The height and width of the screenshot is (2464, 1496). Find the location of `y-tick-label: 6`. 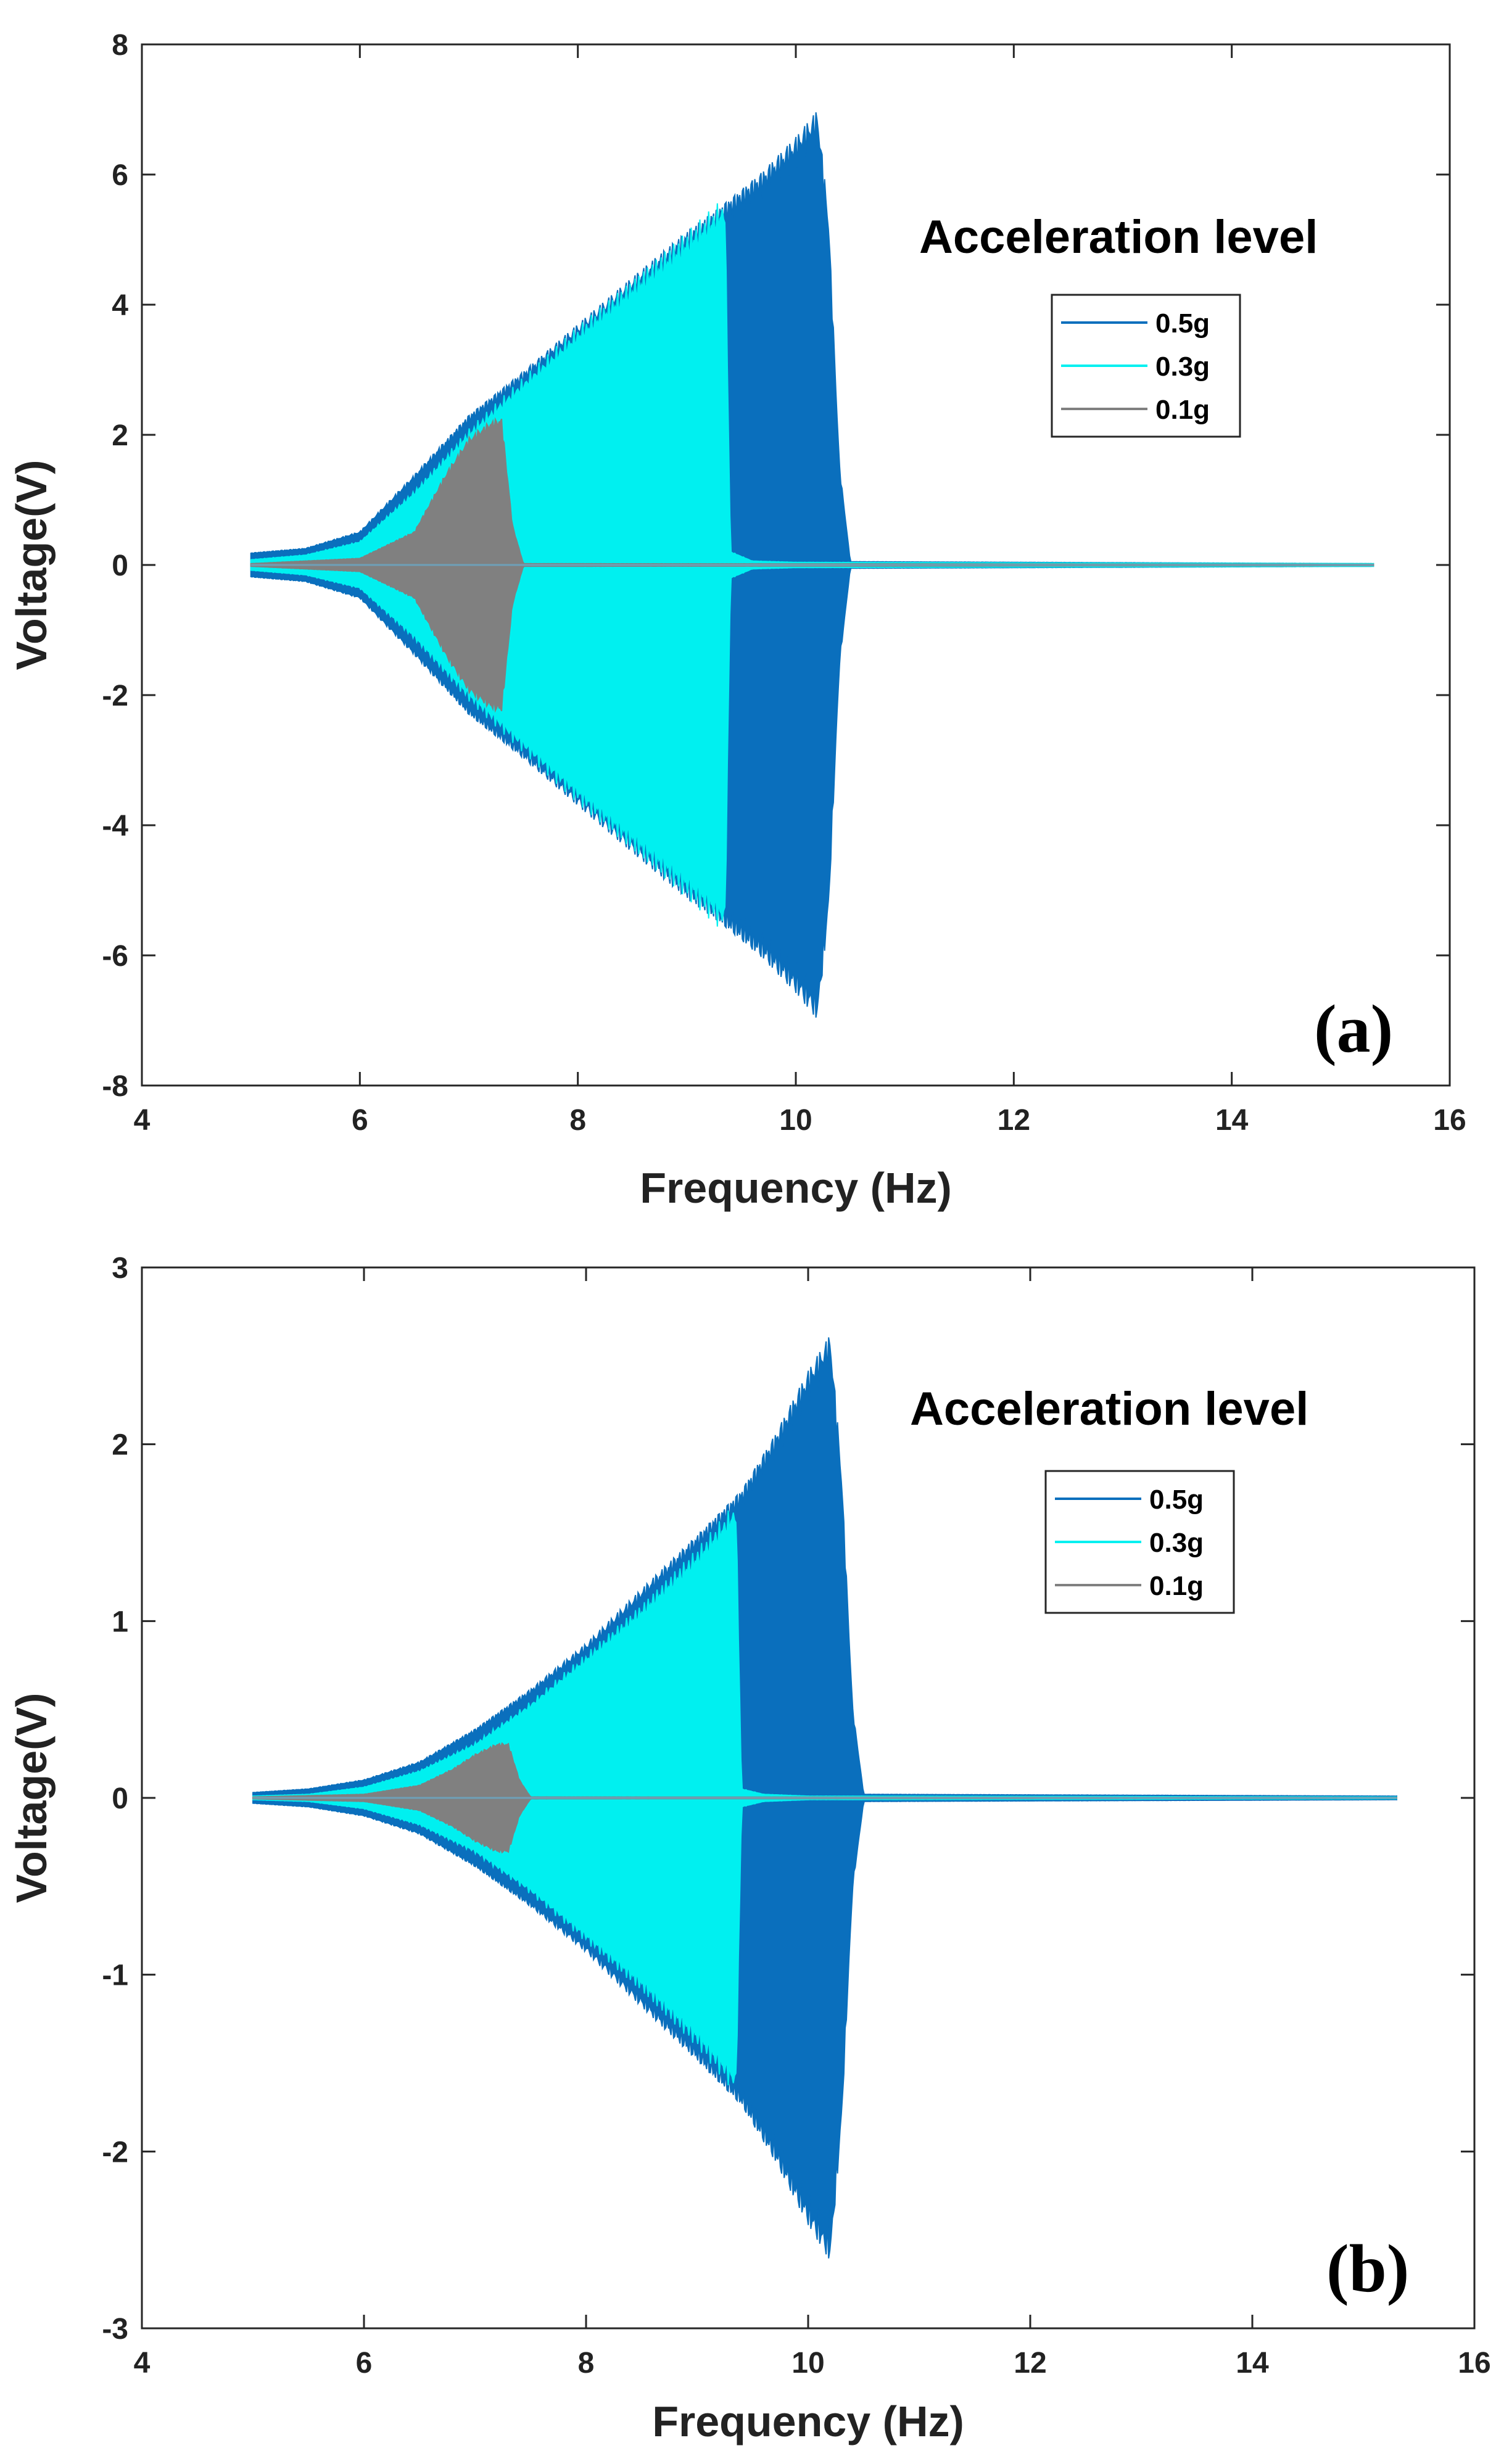

y-tick-label: 6 is located at coordinates (120, 175).